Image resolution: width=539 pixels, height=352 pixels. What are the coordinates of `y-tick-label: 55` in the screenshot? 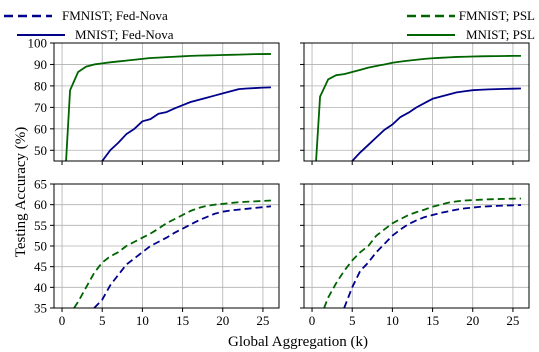 It's located at (40, 225).